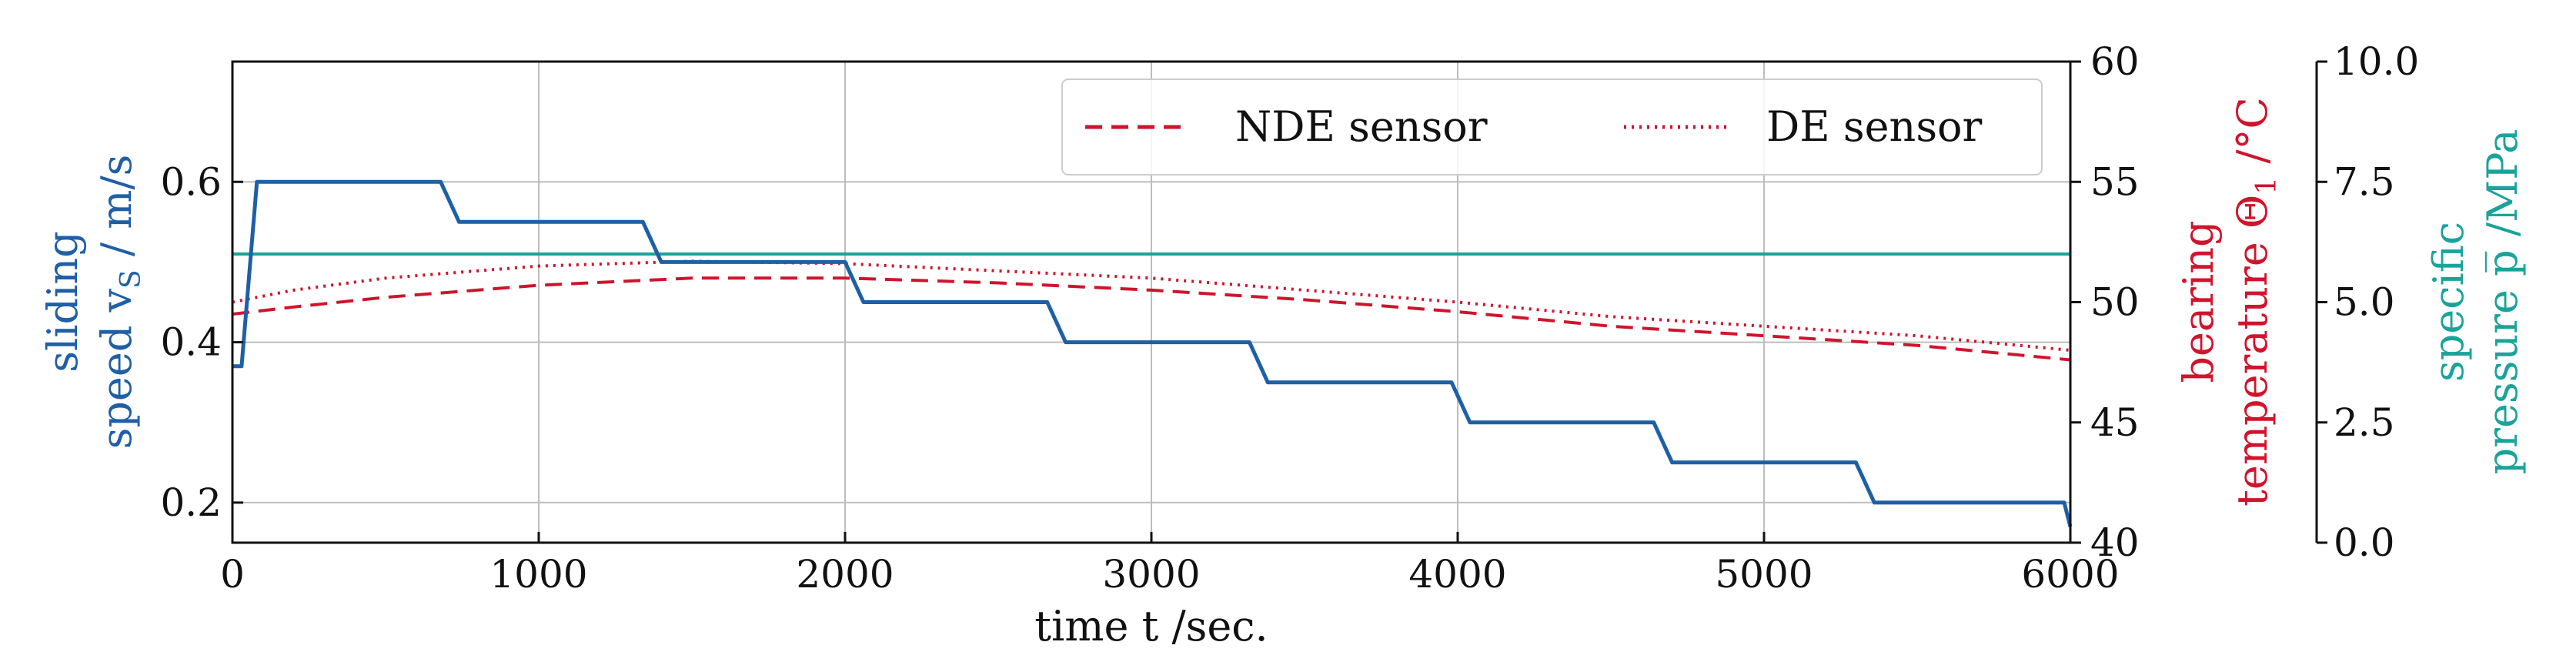 The width and height of the screenshot is (2576, 662). Describe the element at coordinates (62, 301) in the screenshot. I see `speed-axis-title-line1: sliding` at that location.